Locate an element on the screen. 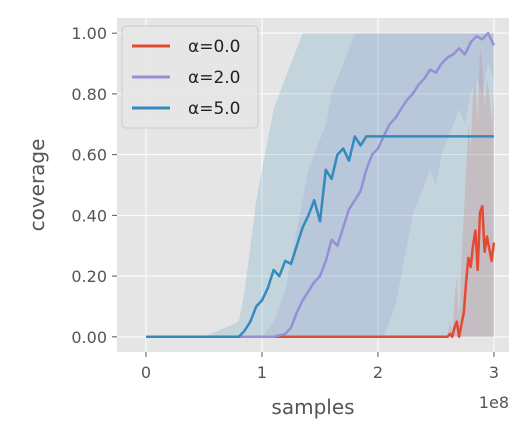  legend: α=0.0 α=2.0 α=5.0 is located at coordinates (190, 77).